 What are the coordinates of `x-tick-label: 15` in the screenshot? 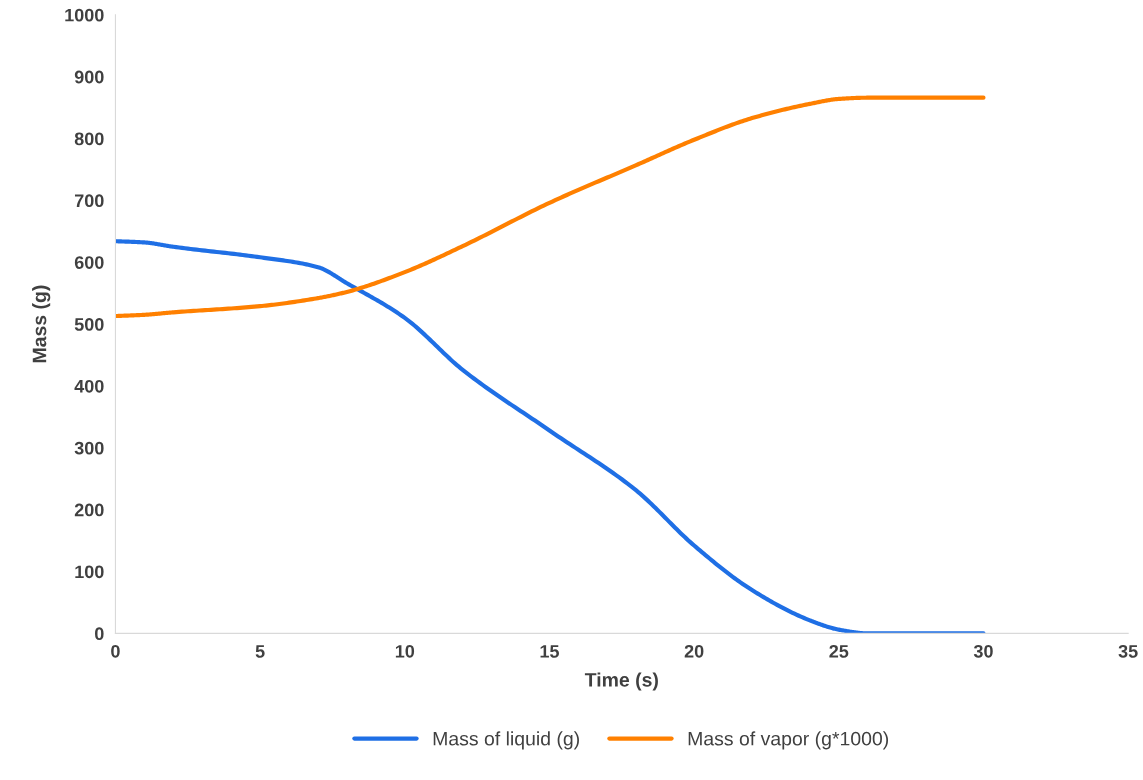 It's located at (549, 651).